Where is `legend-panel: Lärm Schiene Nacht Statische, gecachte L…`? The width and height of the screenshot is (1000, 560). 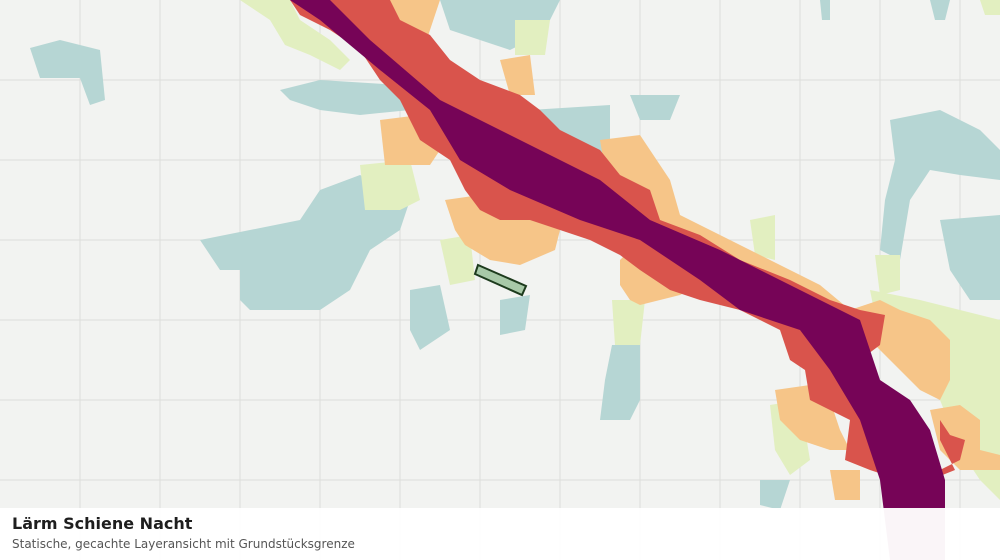 legend-panel: Lärm Schiene Nacht Statische, gecachte L… is located at coordinates (500, 534).